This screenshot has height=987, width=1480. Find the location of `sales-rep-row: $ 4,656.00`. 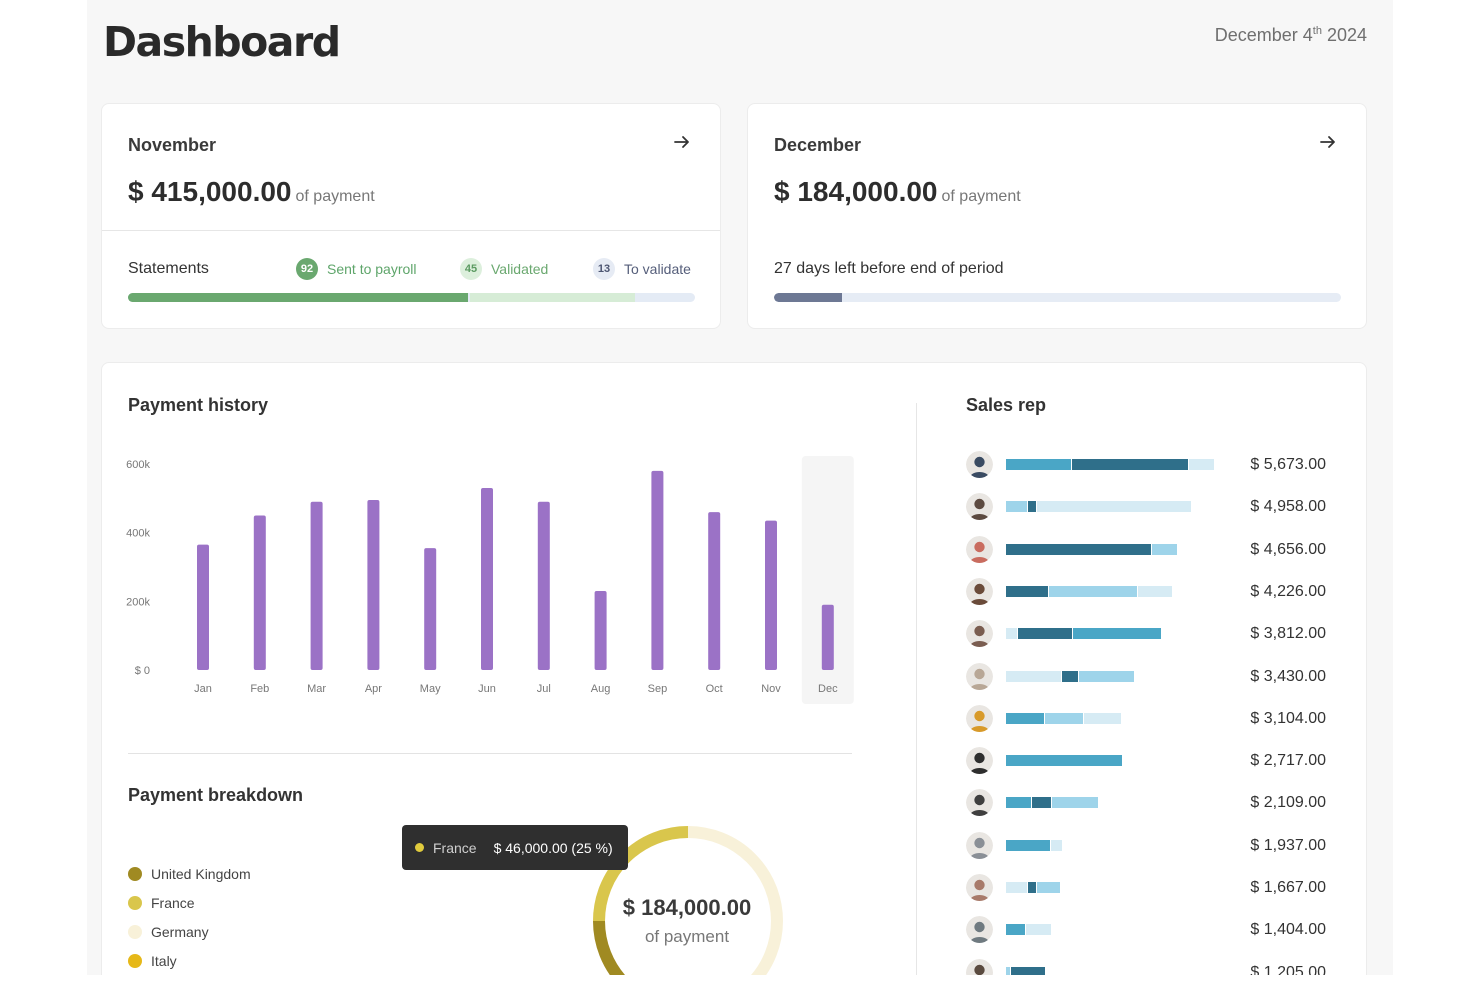

sales-rep-row: $ 4,656.00 is located at coordinates (1146, 550).